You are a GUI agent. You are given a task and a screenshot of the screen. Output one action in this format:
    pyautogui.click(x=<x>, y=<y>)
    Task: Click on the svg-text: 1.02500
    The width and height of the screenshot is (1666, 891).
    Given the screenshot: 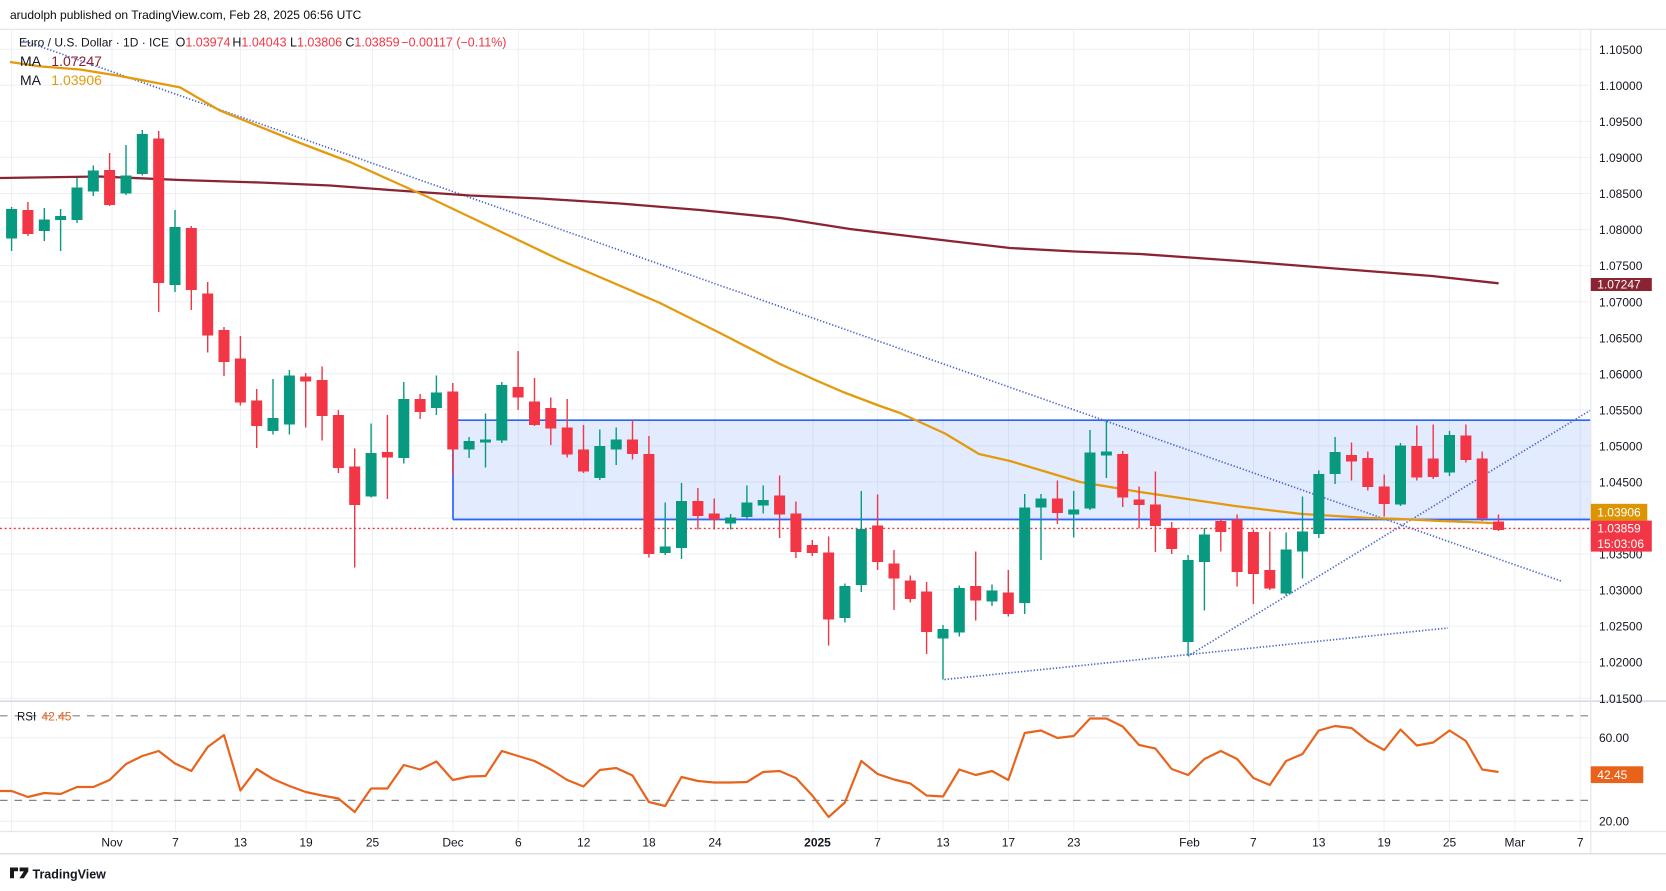 What is the action you would take?
    pyautogui.click(x=1621, y=627)
    